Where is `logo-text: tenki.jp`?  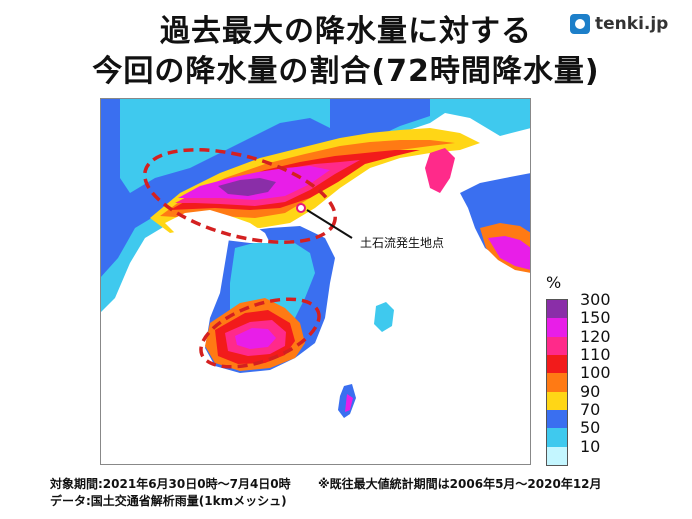 logo-text: tenki.jp is located at coordinates (632, 24).